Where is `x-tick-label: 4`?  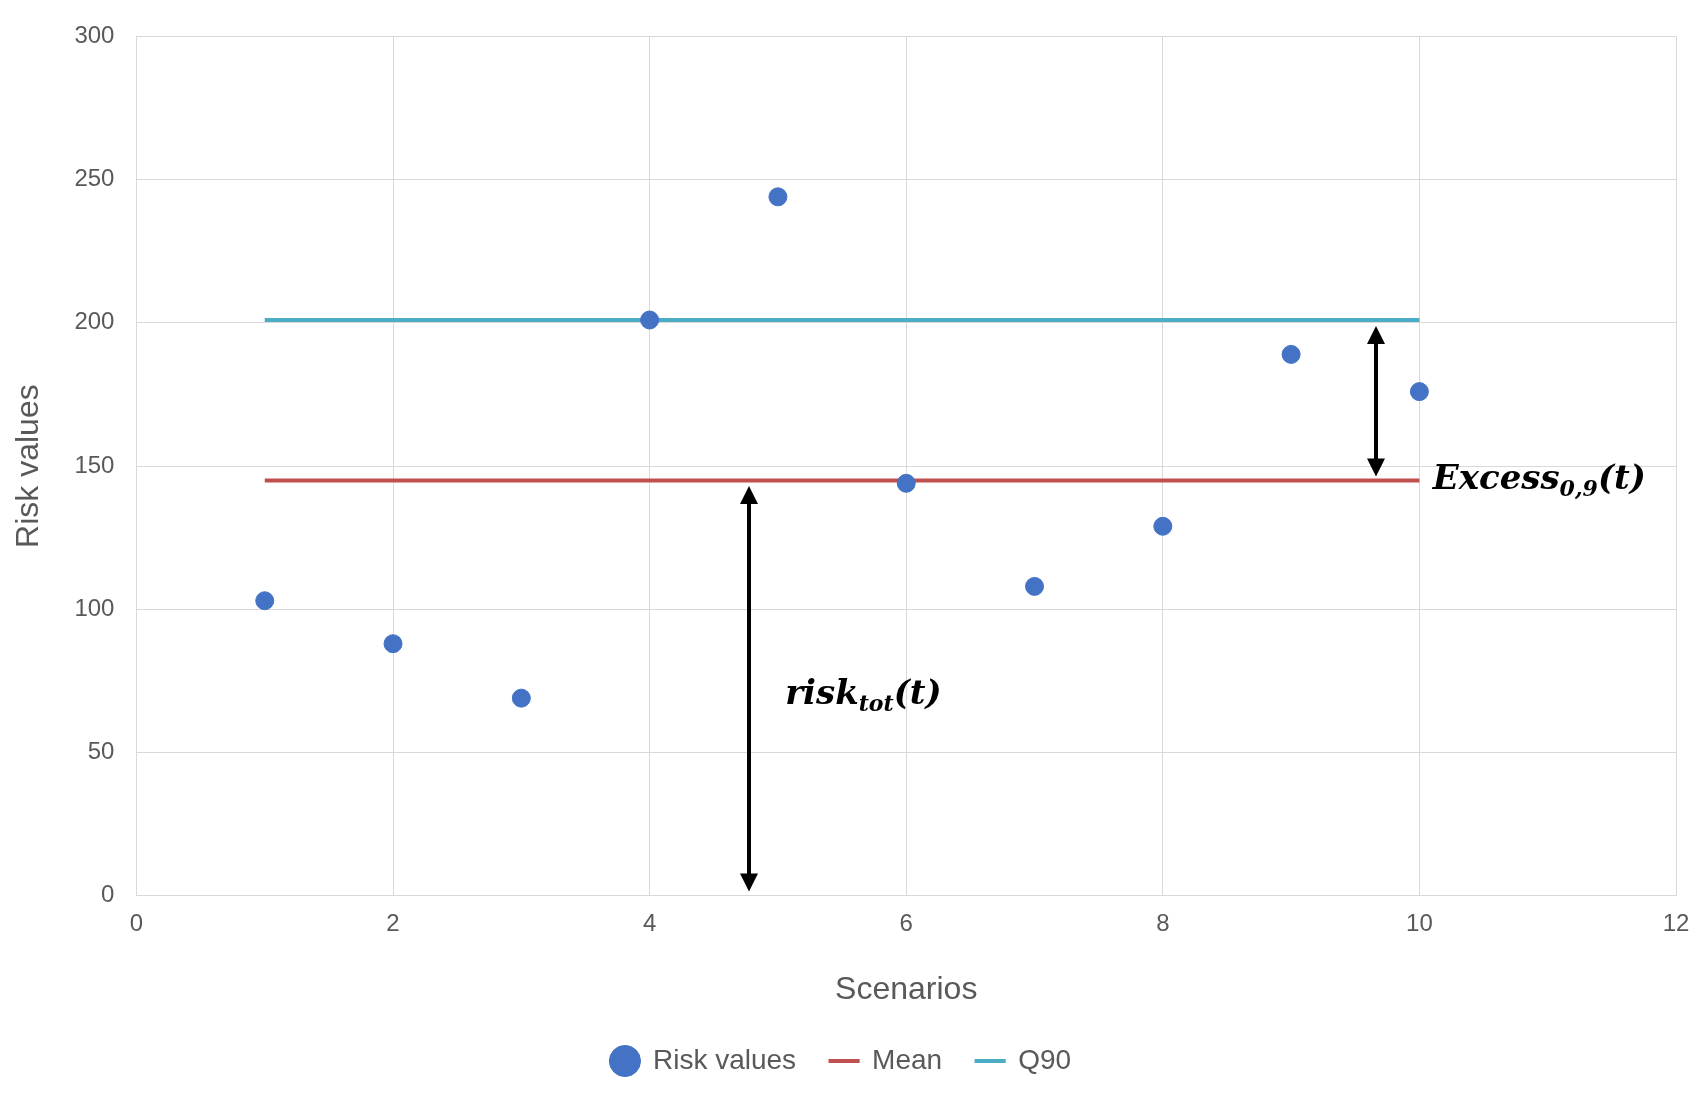 x-tick-label: 4 is located at coordinates (649, 922).